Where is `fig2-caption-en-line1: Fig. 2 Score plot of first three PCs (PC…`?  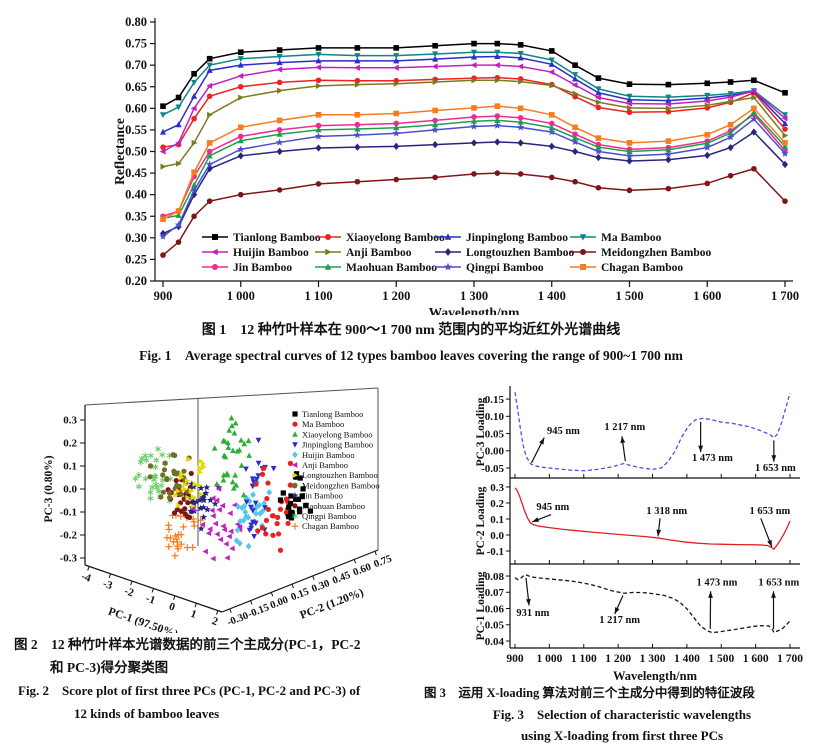 fig2-caption-en-line1: Fig. 2 Score plot of first three PCs (PC… is located at coordinates (189, 690).